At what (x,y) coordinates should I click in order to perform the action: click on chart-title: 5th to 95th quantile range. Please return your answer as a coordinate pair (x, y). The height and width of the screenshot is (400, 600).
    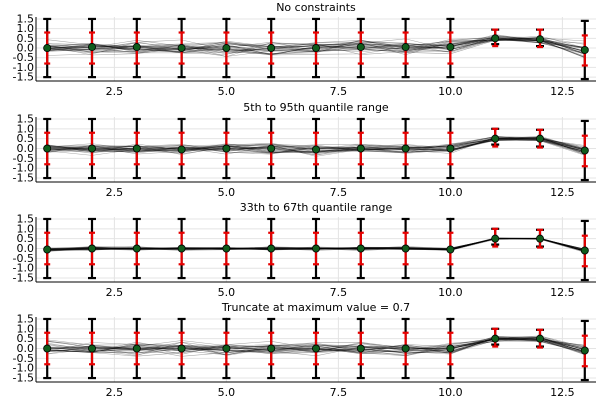
    Looking at the image, I should click on (316, 107).